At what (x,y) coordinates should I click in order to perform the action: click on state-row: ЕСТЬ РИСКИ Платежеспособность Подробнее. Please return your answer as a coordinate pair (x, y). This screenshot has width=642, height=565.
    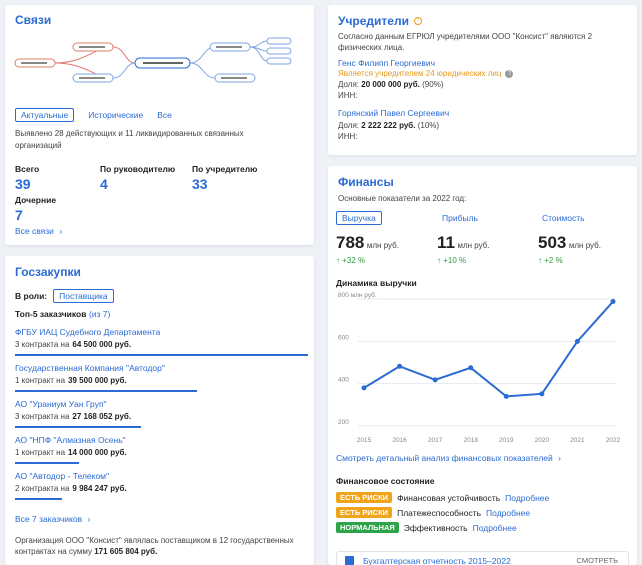
    Looking at the image, I should click on (433, 512).